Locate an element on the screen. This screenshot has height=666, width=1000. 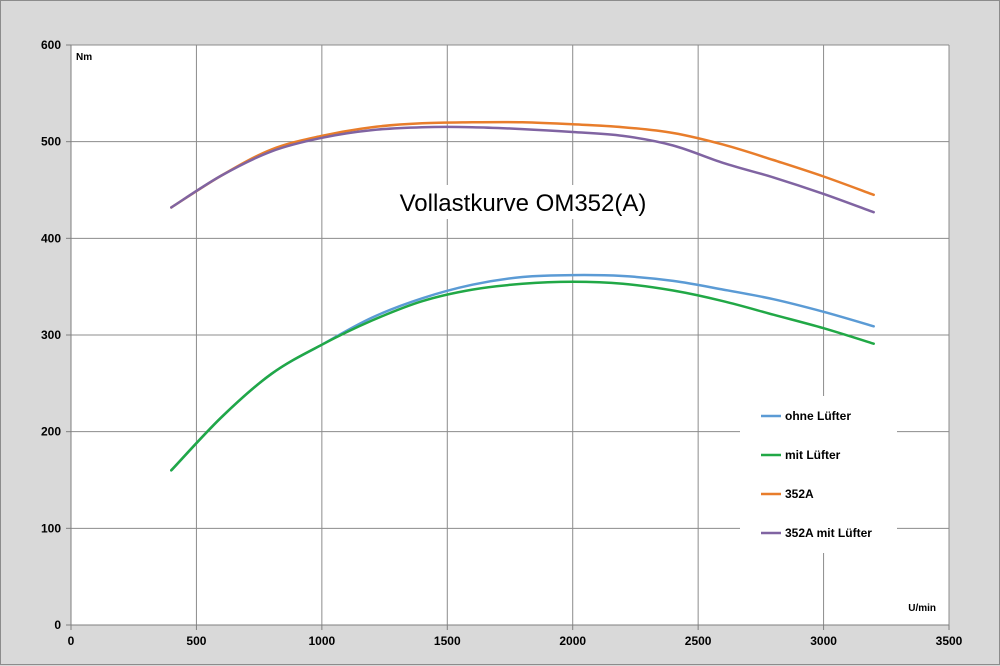
y-axis-label: Nm is located at coordinates (84, 57).